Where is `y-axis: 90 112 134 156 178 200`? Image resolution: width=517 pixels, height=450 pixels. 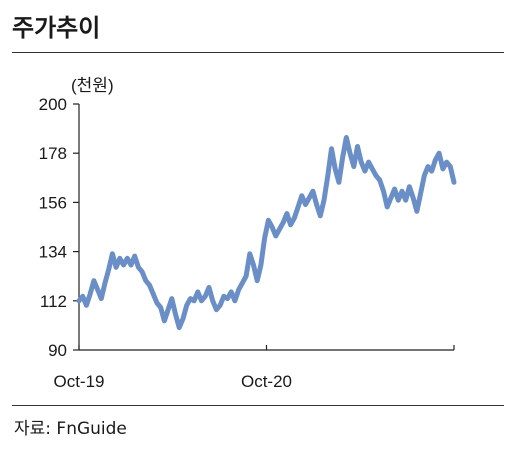 y-axis: 90 112 134 156 178 200 is located at coordinates (59, 227).